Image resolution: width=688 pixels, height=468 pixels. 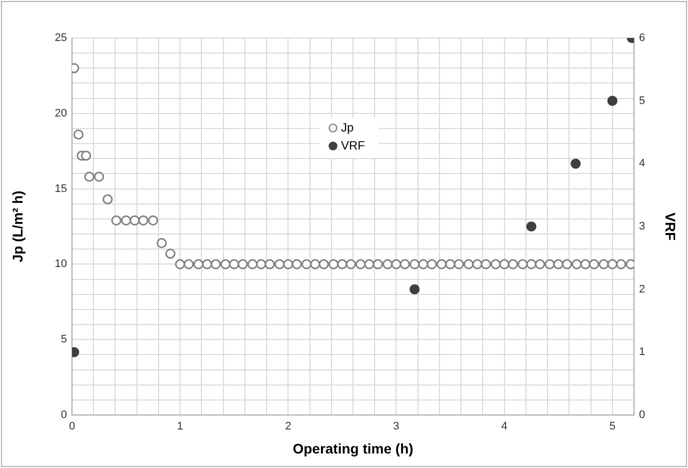 What do you see at coordinates (670, 226) in the screenshot?
I see `y2-axis-title: VRF` at bounding box center [670, 226].